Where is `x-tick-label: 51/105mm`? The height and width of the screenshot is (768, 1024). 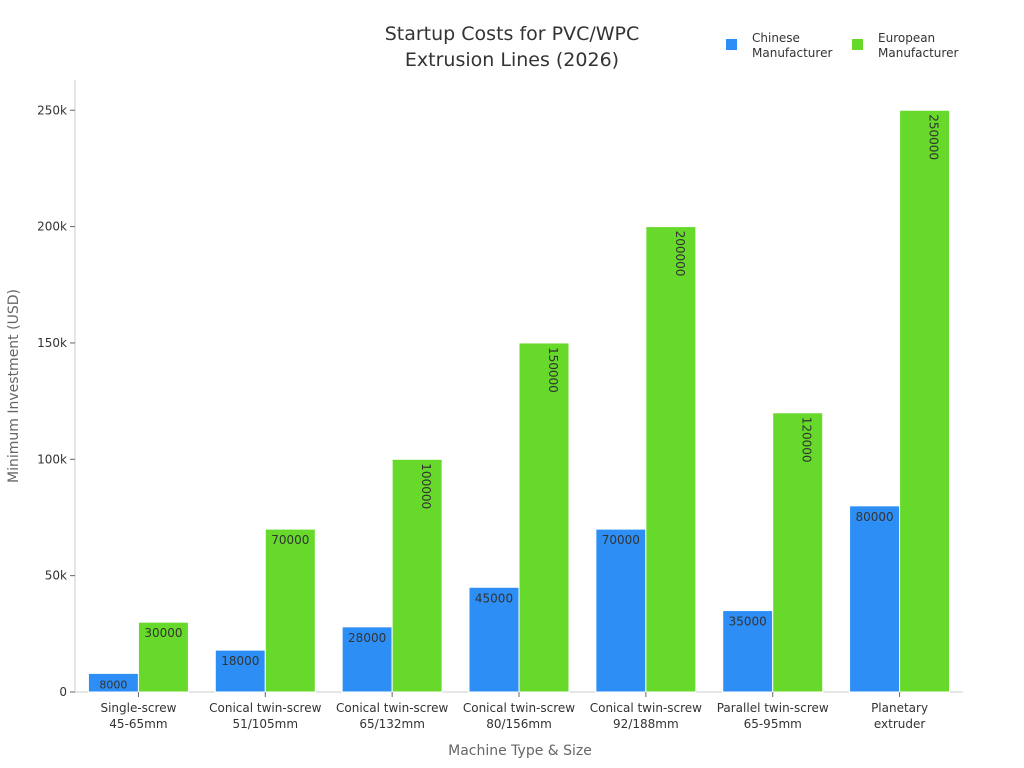
x-tick-label: 51/105mm is located at coordinates (265, 724).